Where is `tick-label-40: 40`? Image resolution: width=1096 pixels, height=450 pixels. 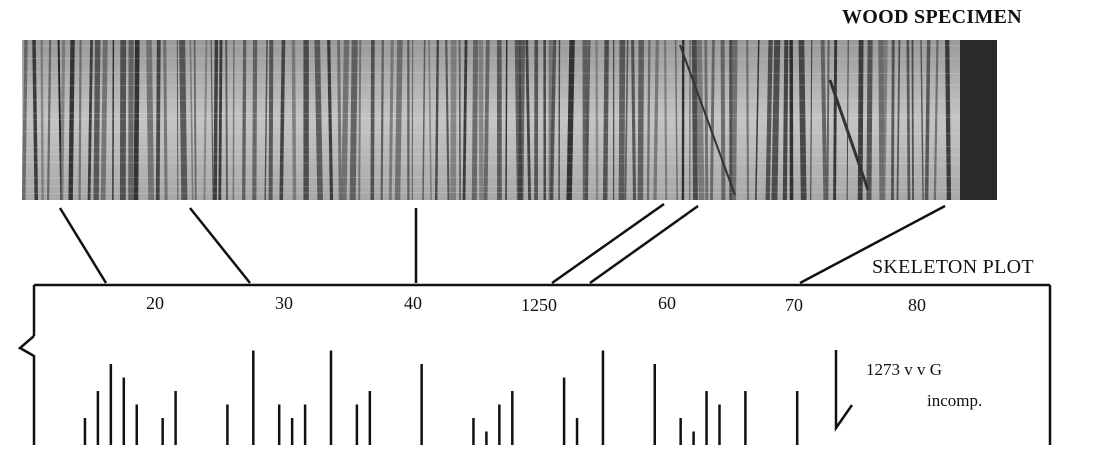 tick-label-40: 40 is located at coordinates (413, 303).